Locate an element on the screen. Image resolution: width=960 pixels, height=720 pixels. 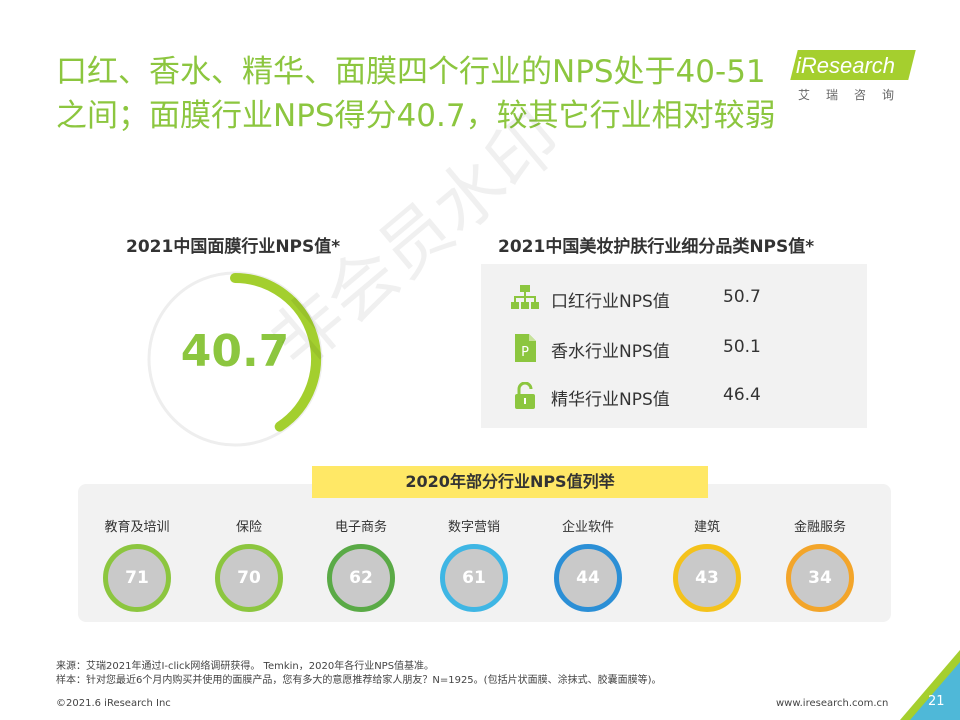
face-mask-nps-value: 40.7 is located at coordinates (235, 351).